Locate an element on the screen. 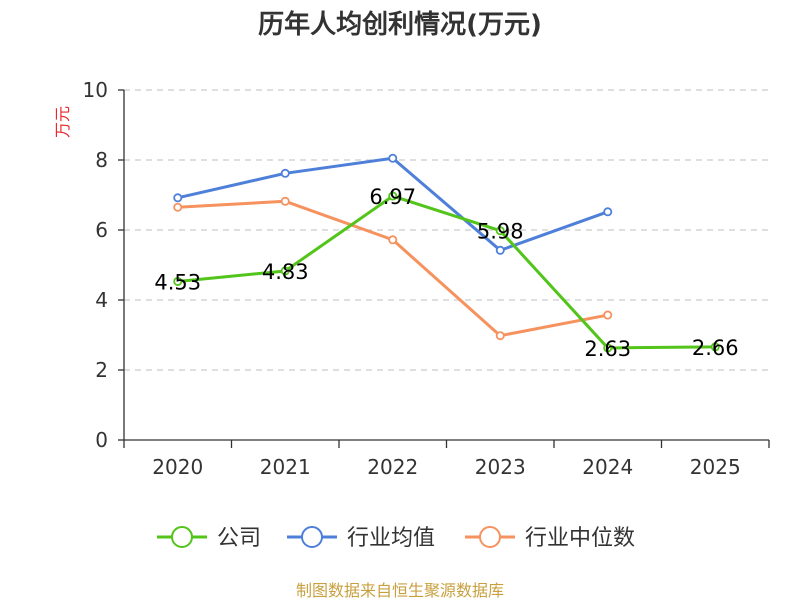 Image resolution: width=800 pixels, height=600 pixels. x-tick-label: 2024 is located at coordinates (607, 467).